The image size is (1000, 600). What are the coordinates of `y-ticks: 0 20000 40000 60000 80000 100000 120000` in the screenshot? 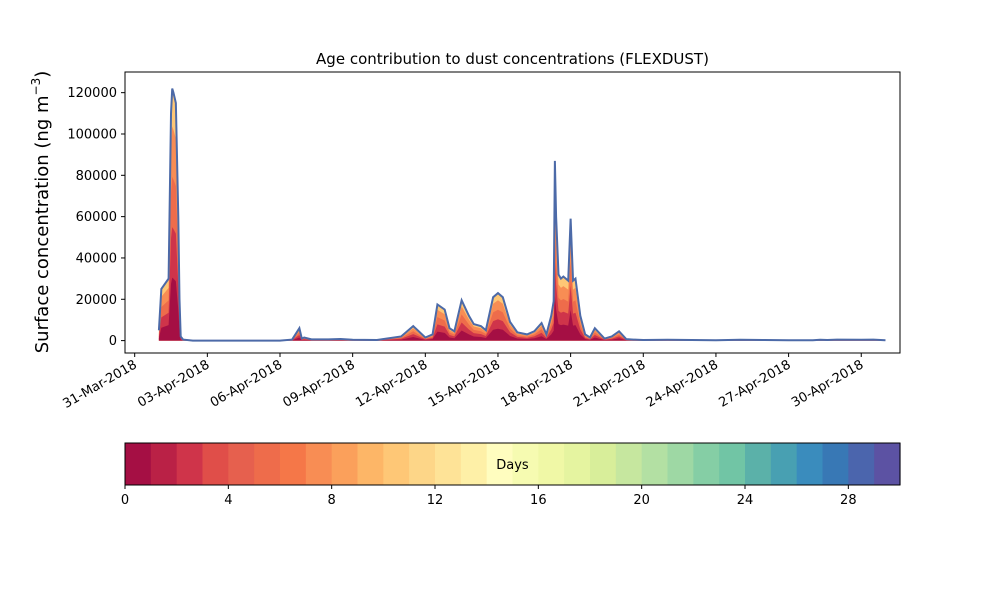 It's located at (96, 217).